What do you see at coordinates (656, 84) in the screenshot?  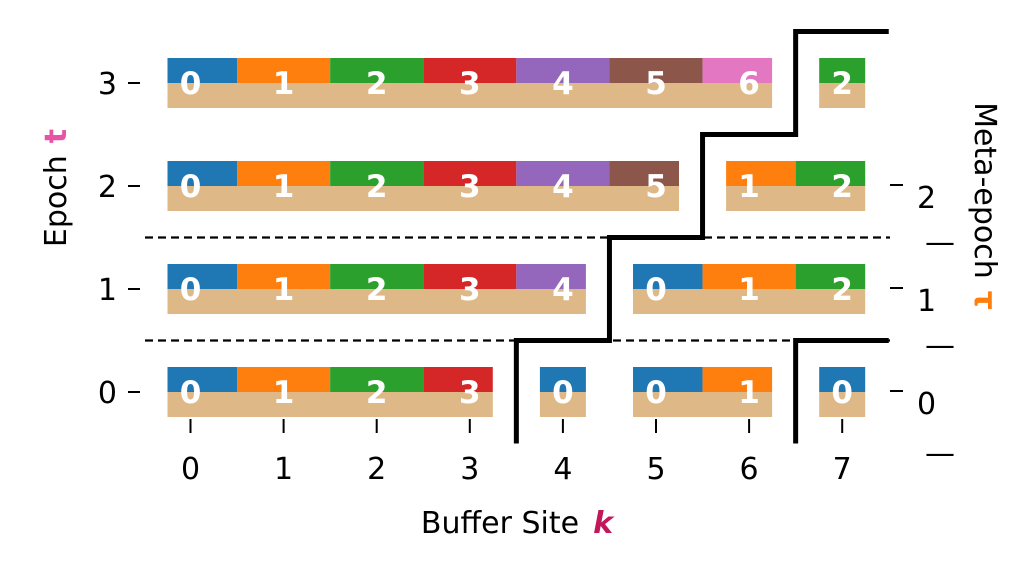 I see `cell-label-e3-k5: 5` at bounding box center [656, 84].